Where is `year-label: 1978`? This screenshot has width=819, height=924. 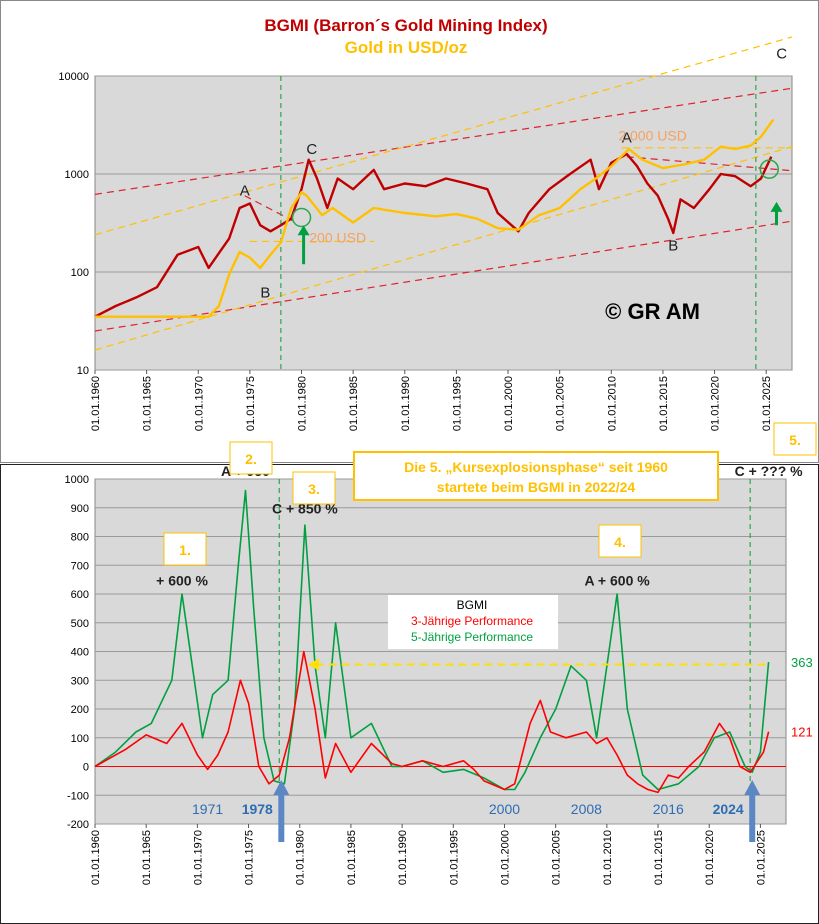
year-label: 1978 is located at coordinates (257, 809).